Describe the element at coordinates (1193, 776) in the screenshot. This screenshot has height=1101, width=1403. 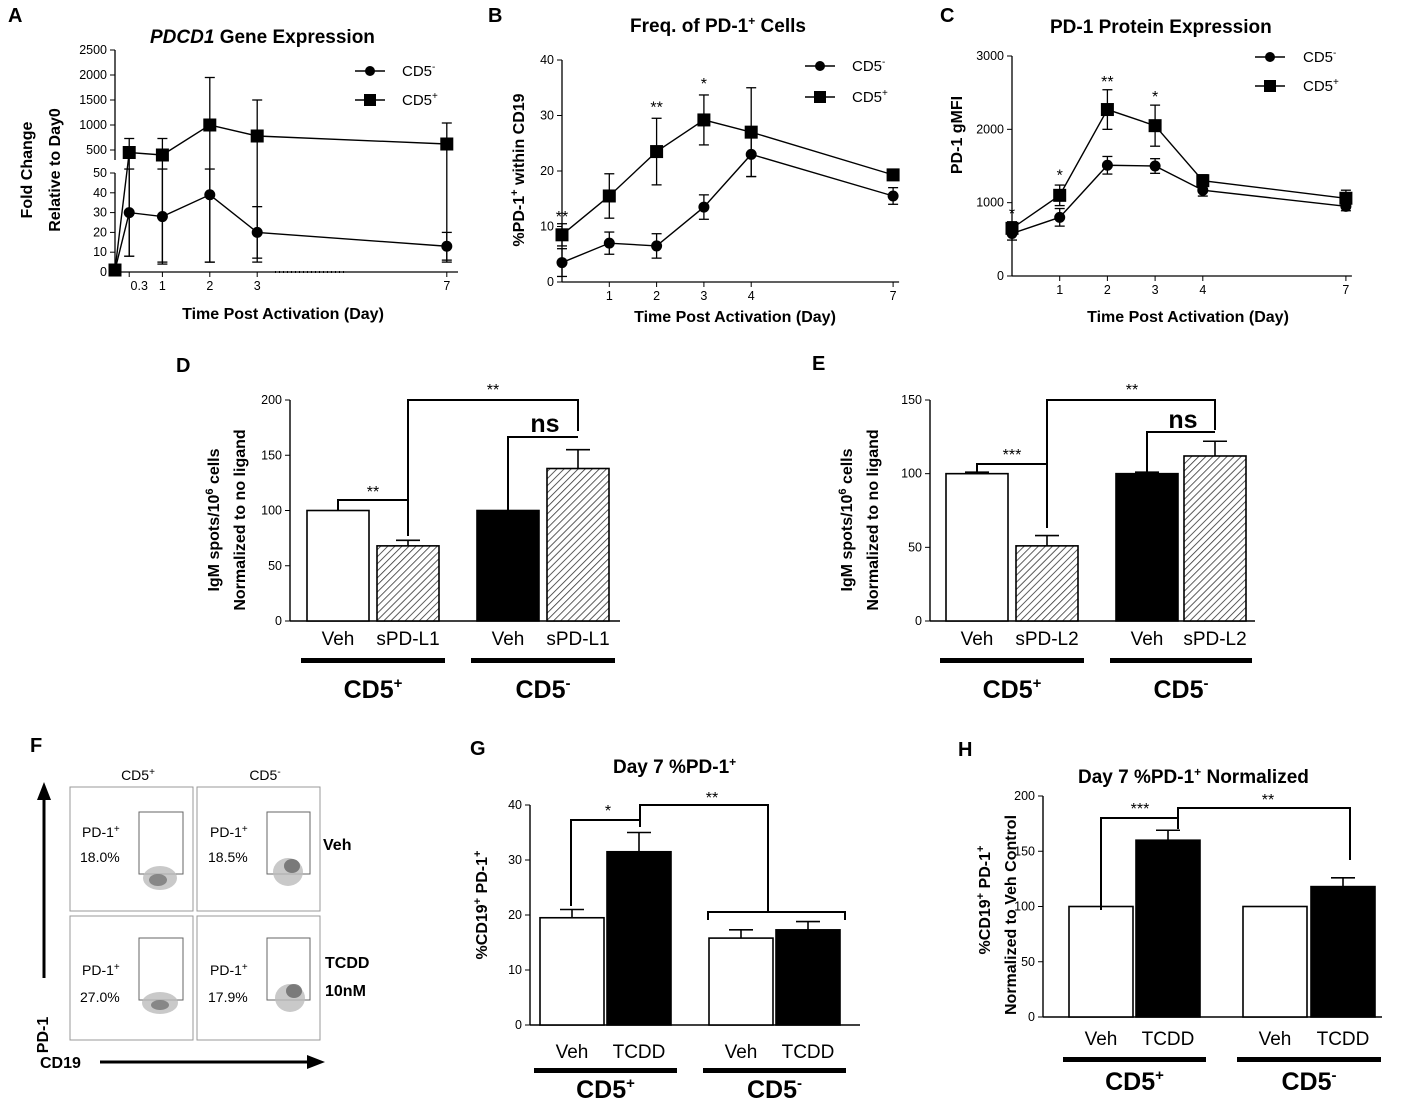
I see `panel-h-title: Day 7 %PD-1+ Normalized` at that location.